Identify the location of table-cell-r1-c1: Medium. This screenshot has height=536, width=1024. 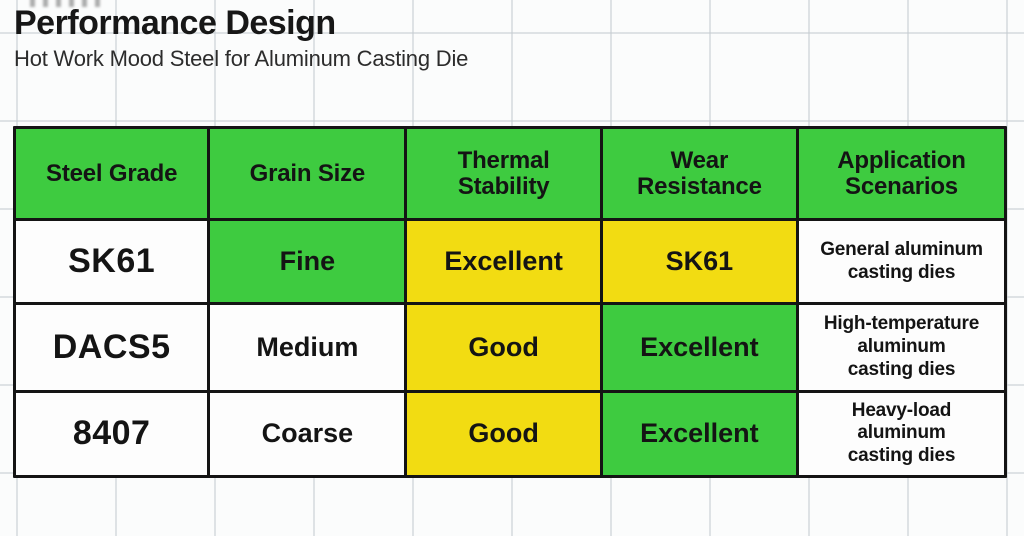
(307, 347).